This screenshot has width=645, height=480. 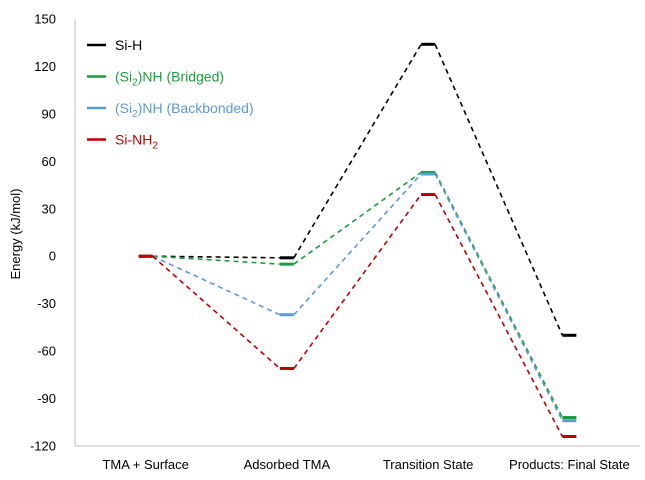 What do you see at coordinates (128, 45) in the screenshot?
I see `legend-label: Si-H` at bounding box center [128, 45].